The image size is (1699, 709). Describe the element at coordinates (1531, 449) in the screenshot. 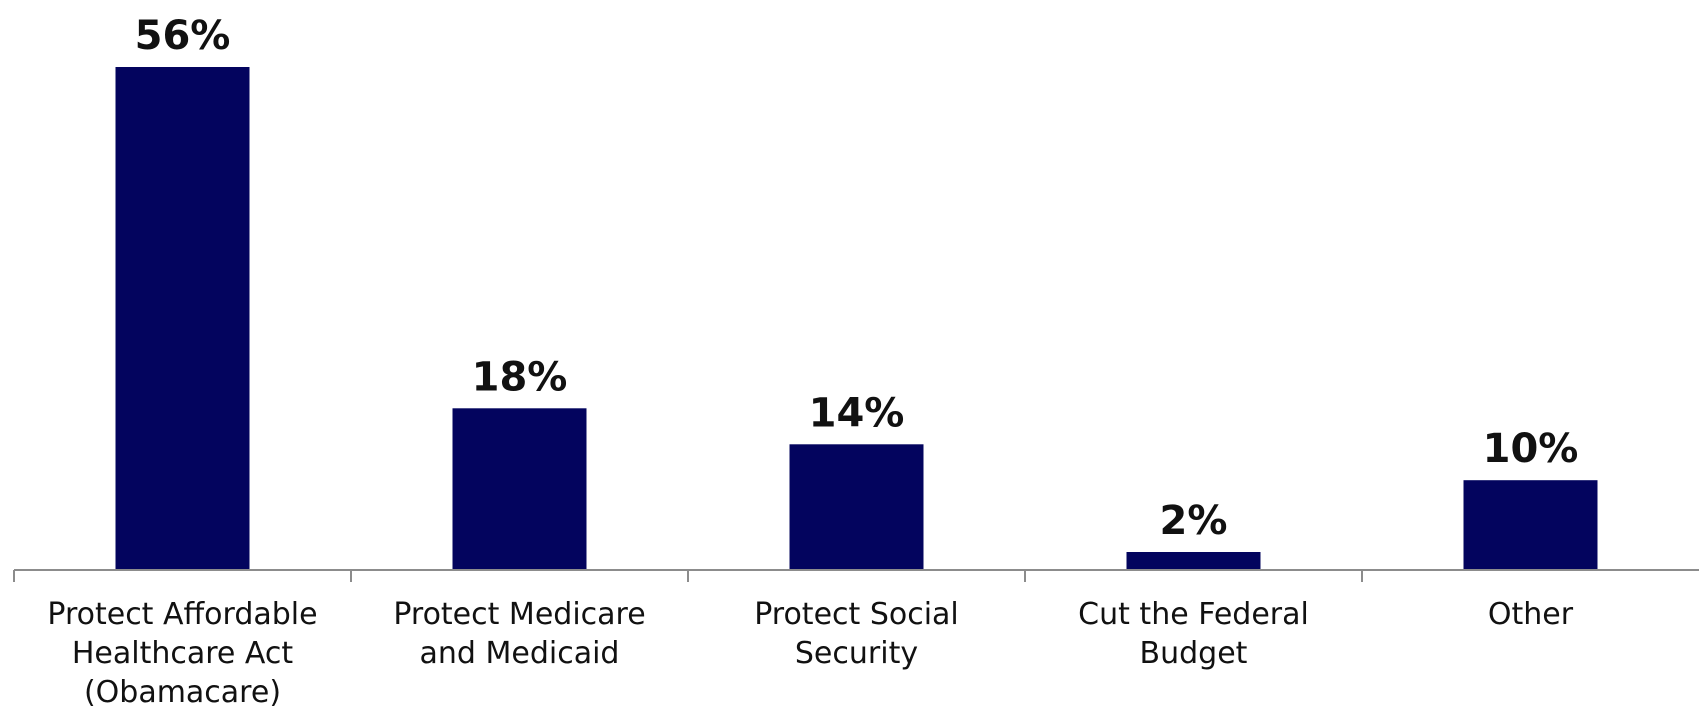

I see `bar-value-label: 10%` at that location.